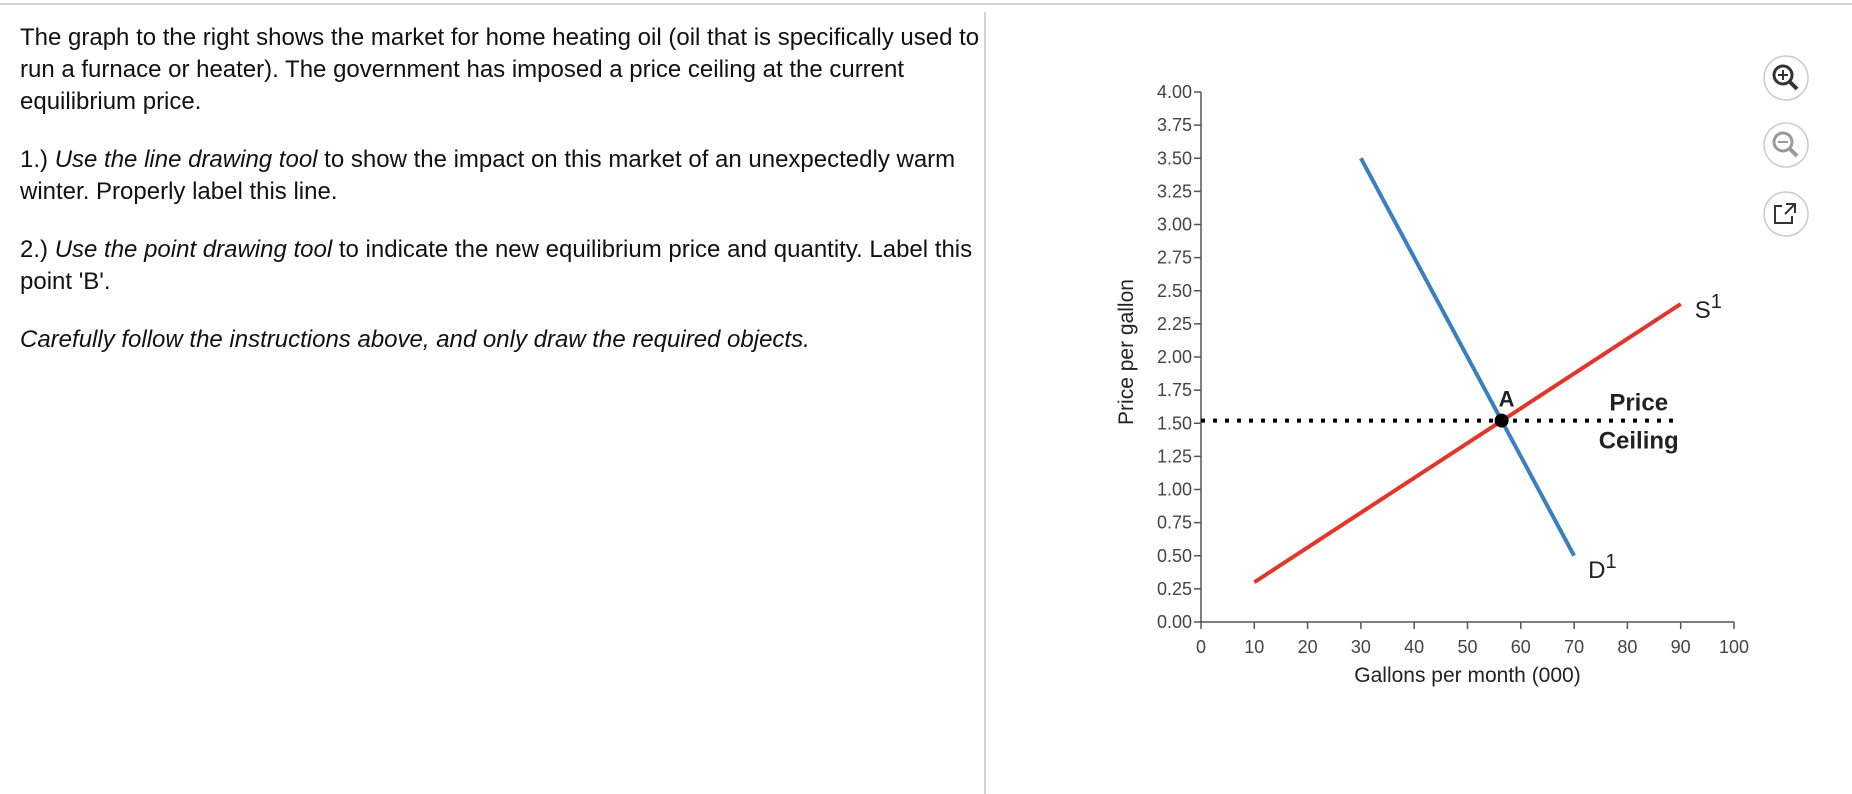 This screenshot has height=794, width=1852. Describe the element at coordinates (1574, 647) in the screenshot. I see `x-tick-label: 70` at that location.